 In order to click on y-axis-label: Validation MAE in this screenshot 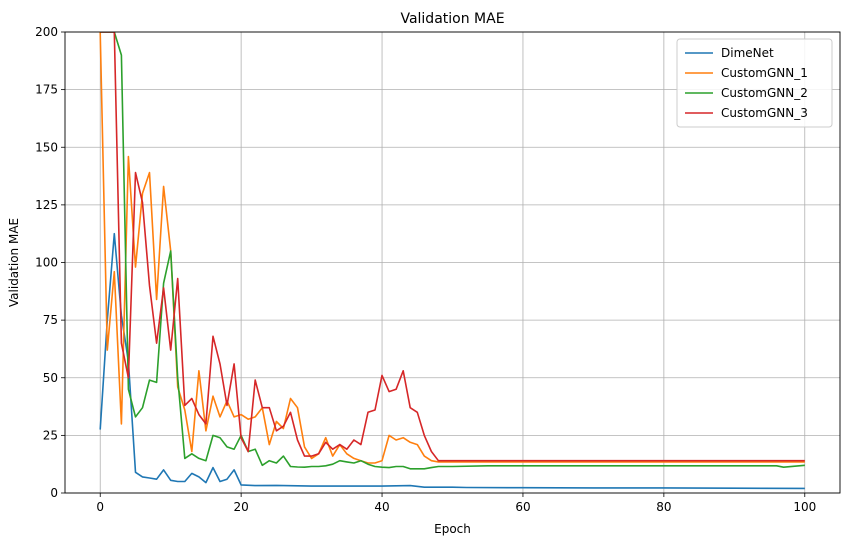, I will do `click(14, 262)`.